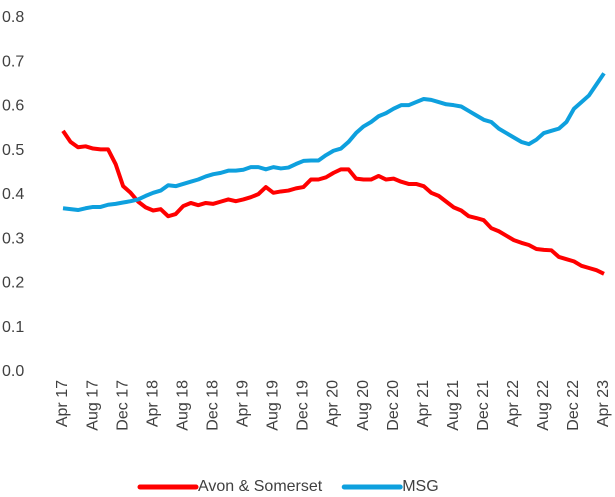 This screenshot has height=497, width=615. What do you see at coordinates (13, 150) in the screenshot?
I see `y-tick-label: 0.5` at bounding box center [13, 150].